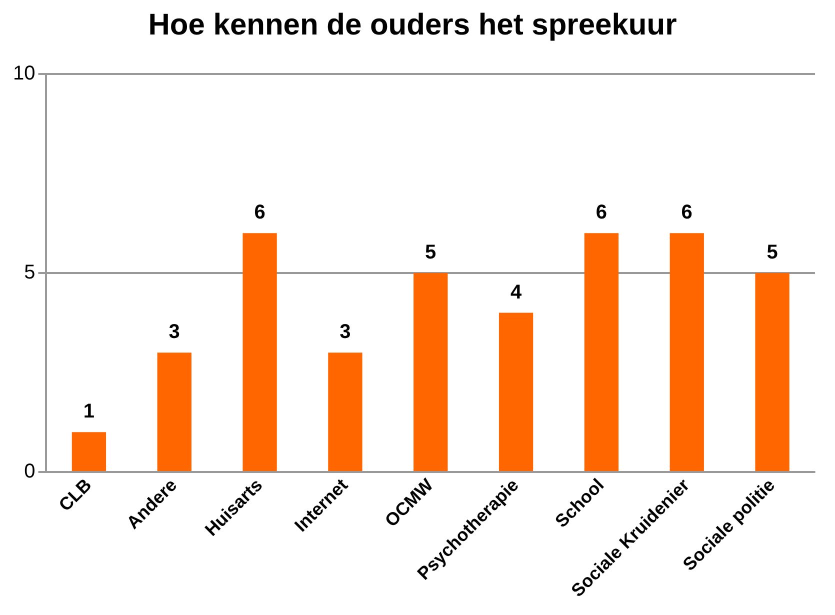  Describe the element at coordinates (89, 411) in the screenshot. I see `data-label: 1` at that location.